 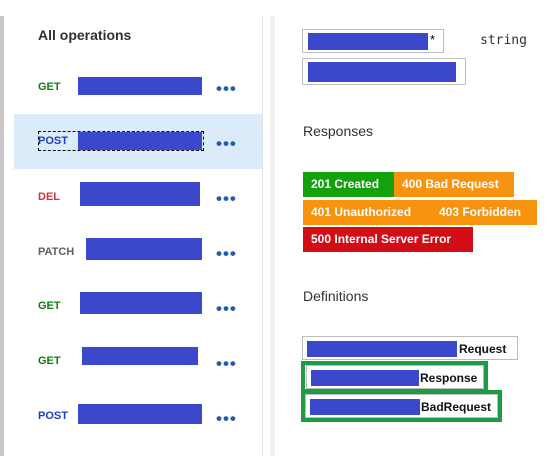 I want to click on http-method-label: PATCH, so click(x=56, y=252).